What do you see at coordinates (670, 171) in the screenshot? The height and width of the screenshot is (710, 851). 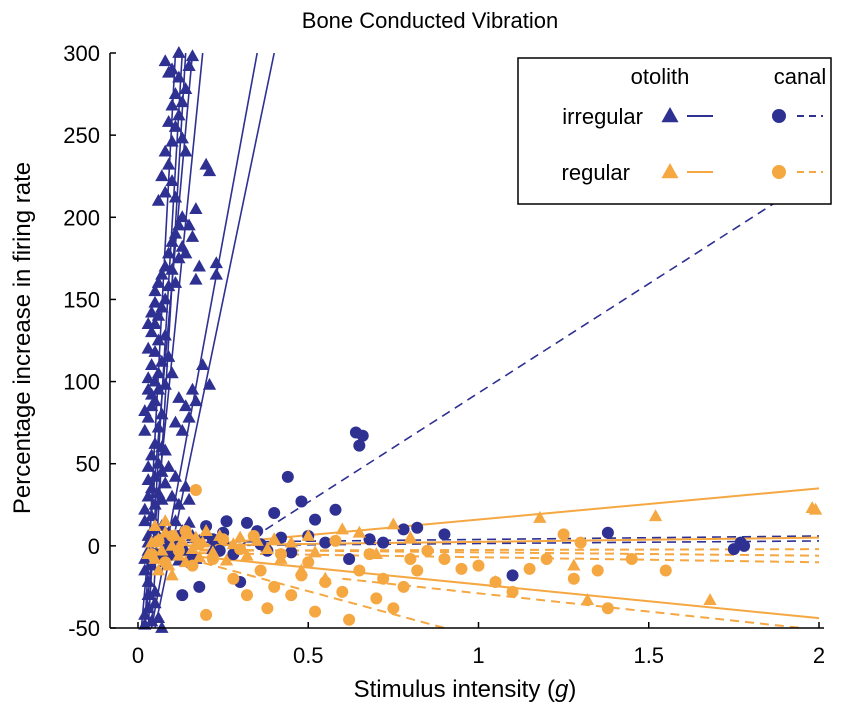 I see `legend-regular-otolith-marker` at bounding box center [670, 171].